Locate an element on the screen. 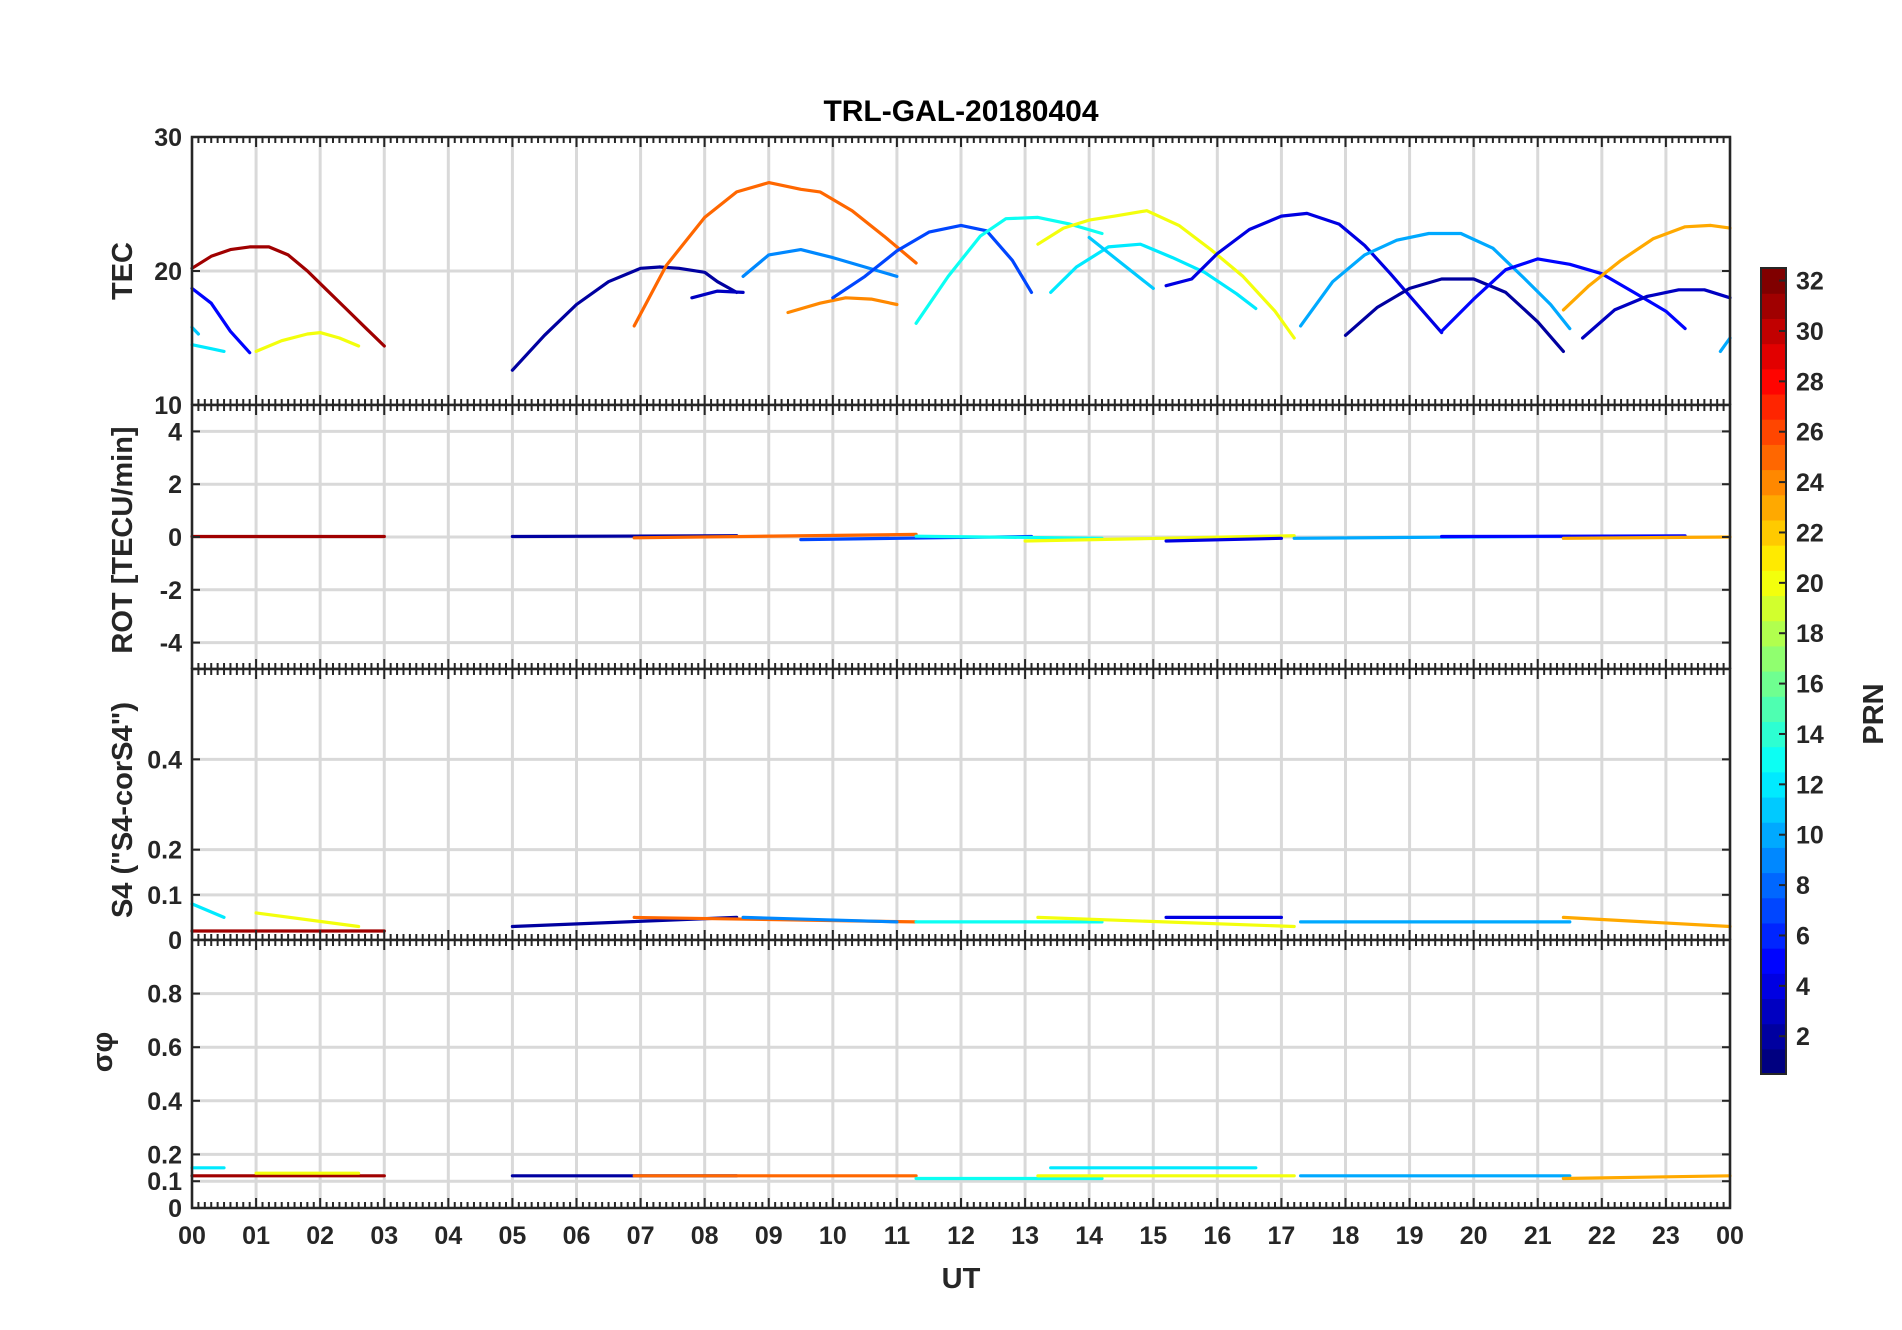 Image resolution: width=1902 pixels, height=1330 pixels. x-tick-label: 00 is located at coordinates (192, 1236).